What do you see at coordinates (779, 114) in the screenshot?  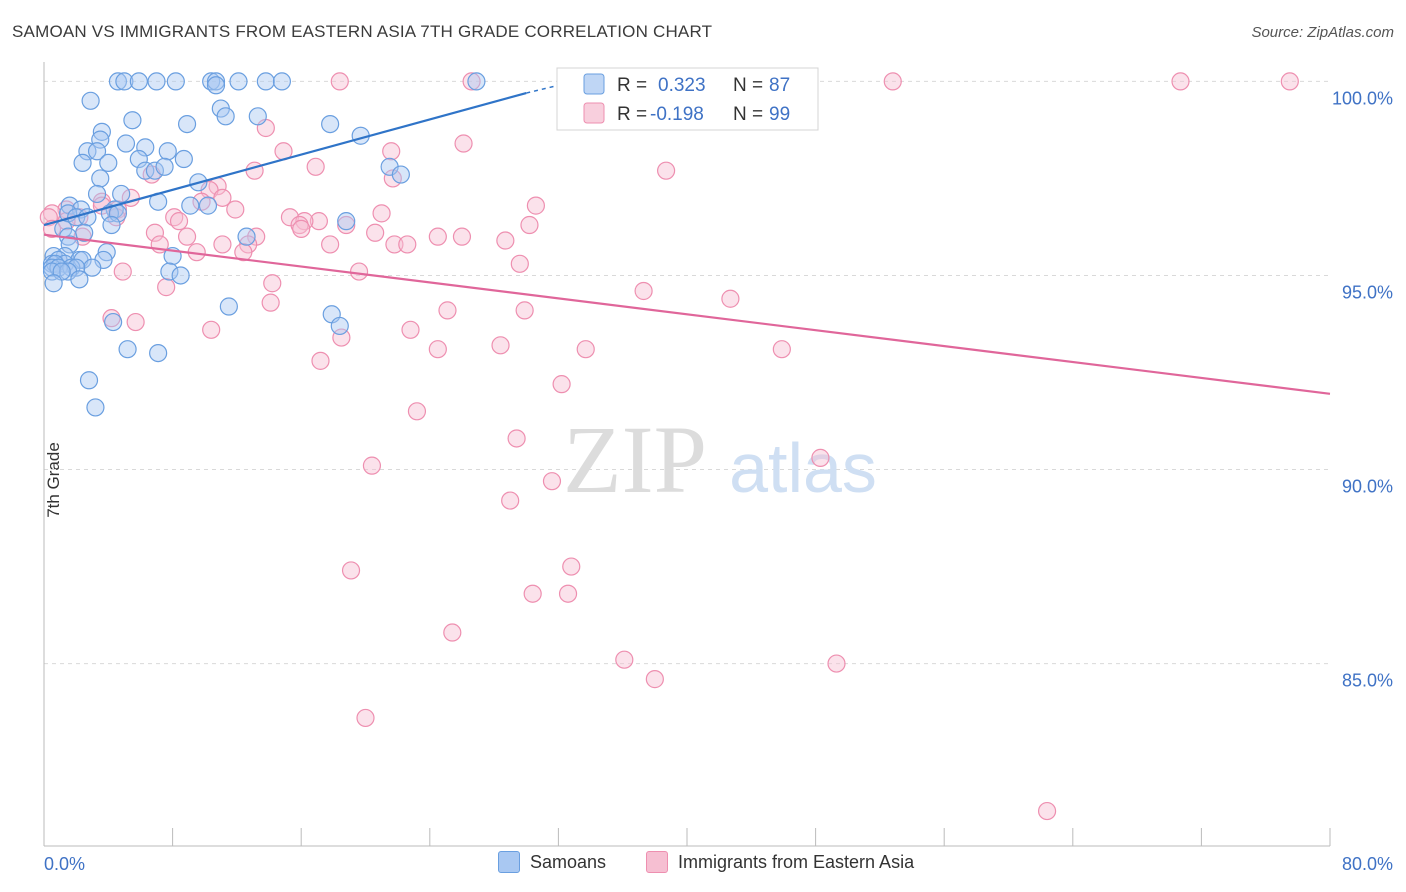 I see `legend-n-value-2: 99` at bounding box center [779, 114].